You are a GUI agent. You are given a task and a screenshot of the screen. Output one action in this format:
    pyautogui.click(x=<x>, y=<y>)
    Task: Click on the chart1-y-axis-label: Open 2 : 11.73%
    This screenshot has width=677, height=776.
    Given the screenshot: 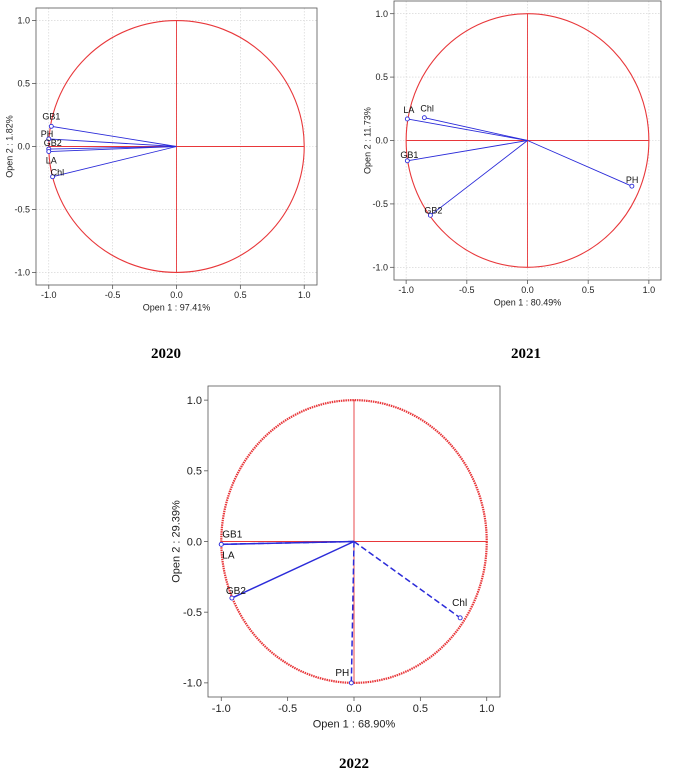 What is the action you would take?
    pyautogui.click(x=368, y=140)
    